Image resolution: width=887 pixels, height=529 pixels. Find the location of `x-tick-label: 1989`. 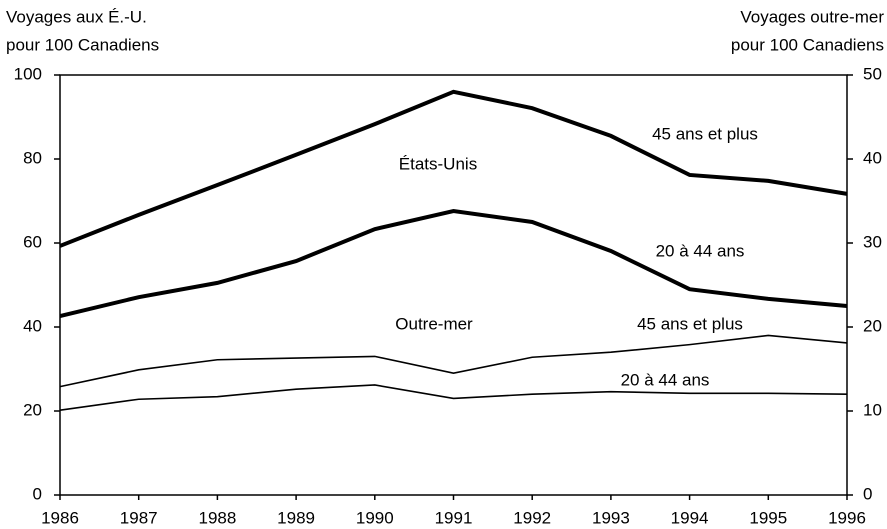

x-tick-label: 1989 is located at coordinates (296, 517).